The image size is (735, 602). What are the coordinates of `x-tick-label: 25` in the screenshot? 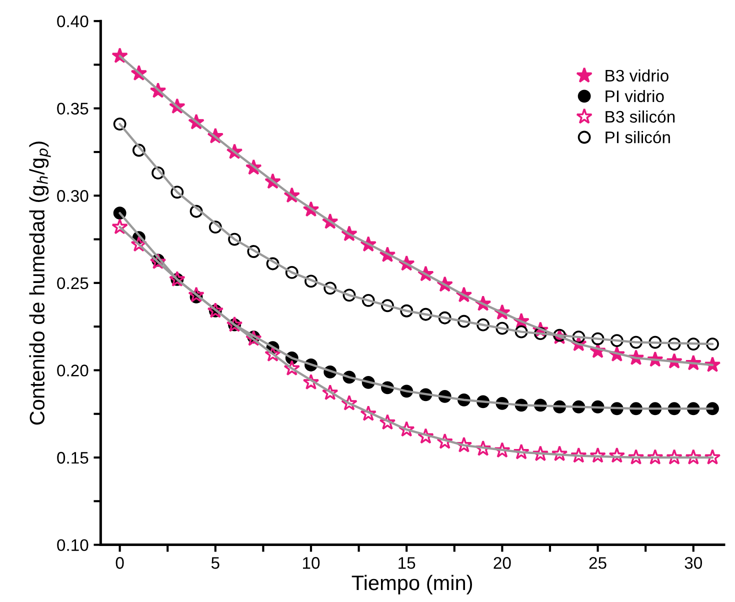 It's located at (597, 563).